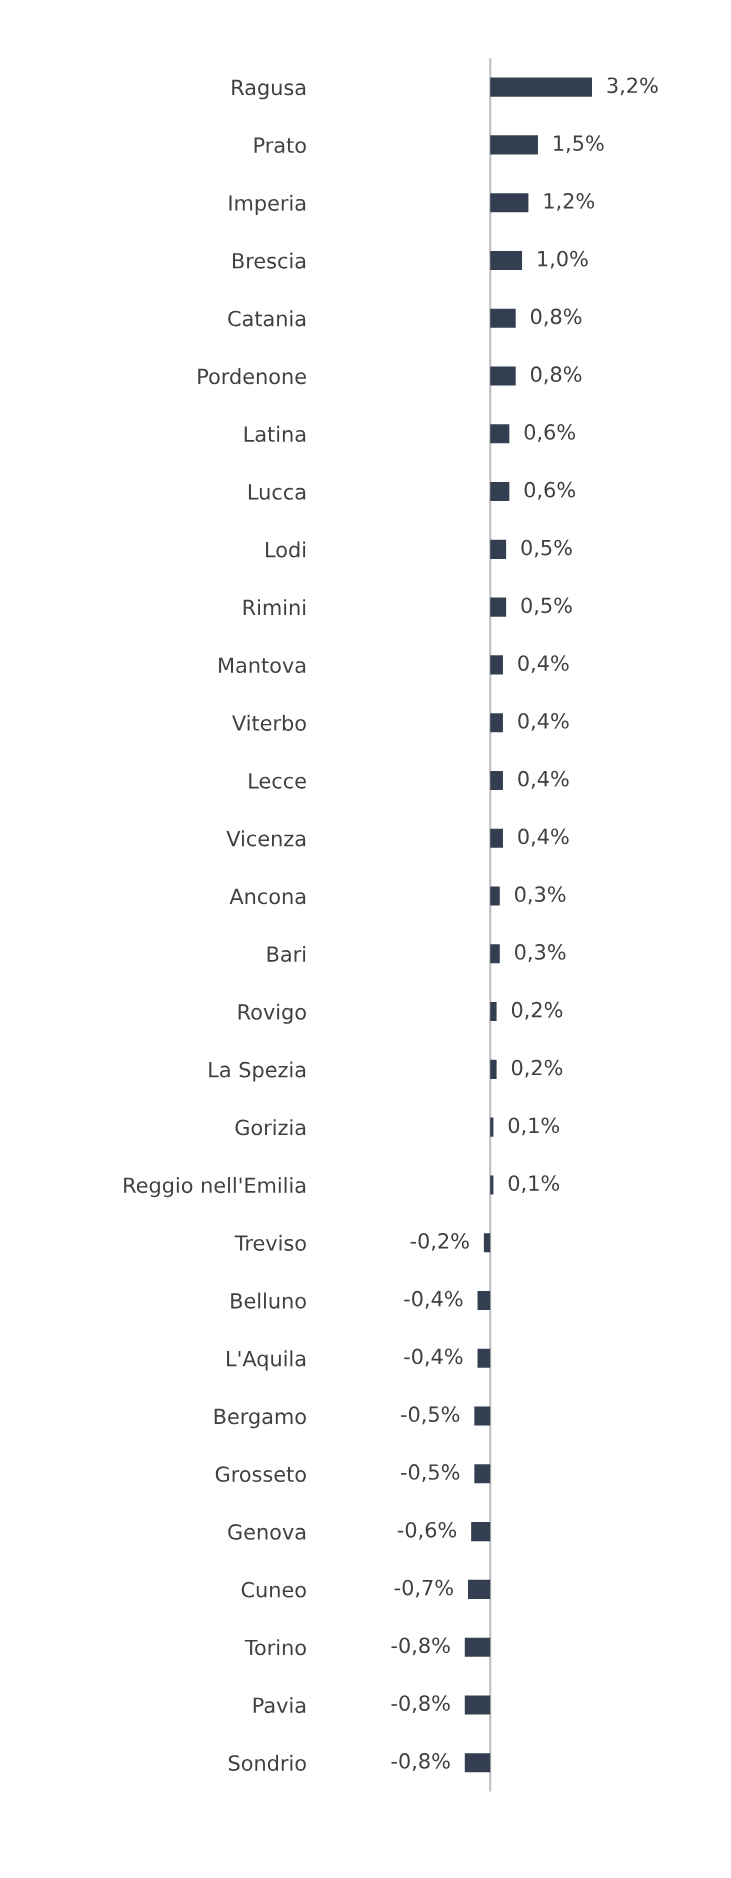 The height and width of the screenshot is (1878, 731). What do you see at coordinates (260, 1474) in the screenshot?
I see `y-tick-label: Grosseto` at bounding box center [260, 1474].